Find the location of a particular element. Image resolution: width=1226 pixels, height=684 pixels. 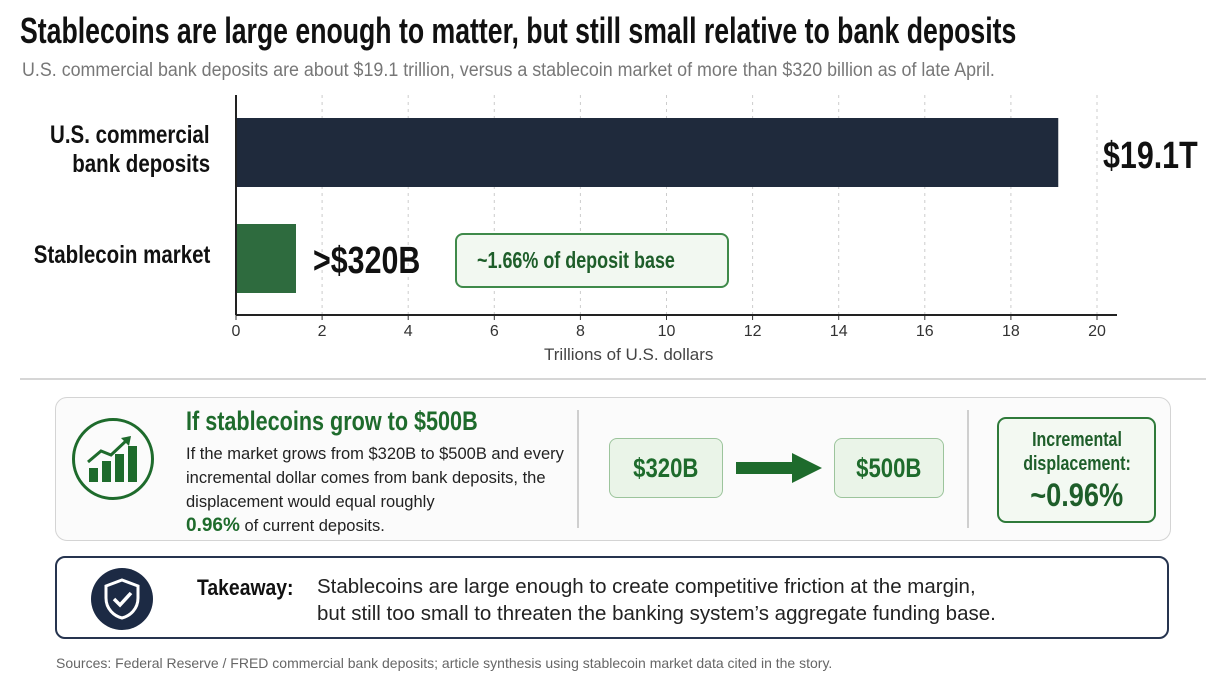

value-label-stablecoin: >$320B is located at coordinates (367, 261).